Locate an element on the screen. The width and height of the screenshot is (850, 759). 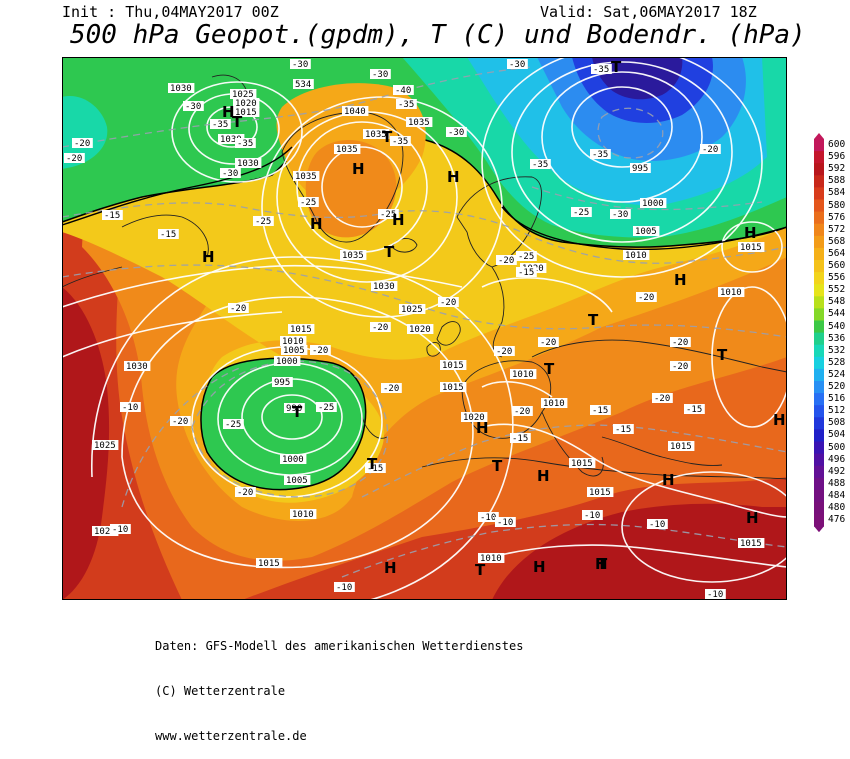
scale-level-label: 488 is located at coordinates (837, 483).